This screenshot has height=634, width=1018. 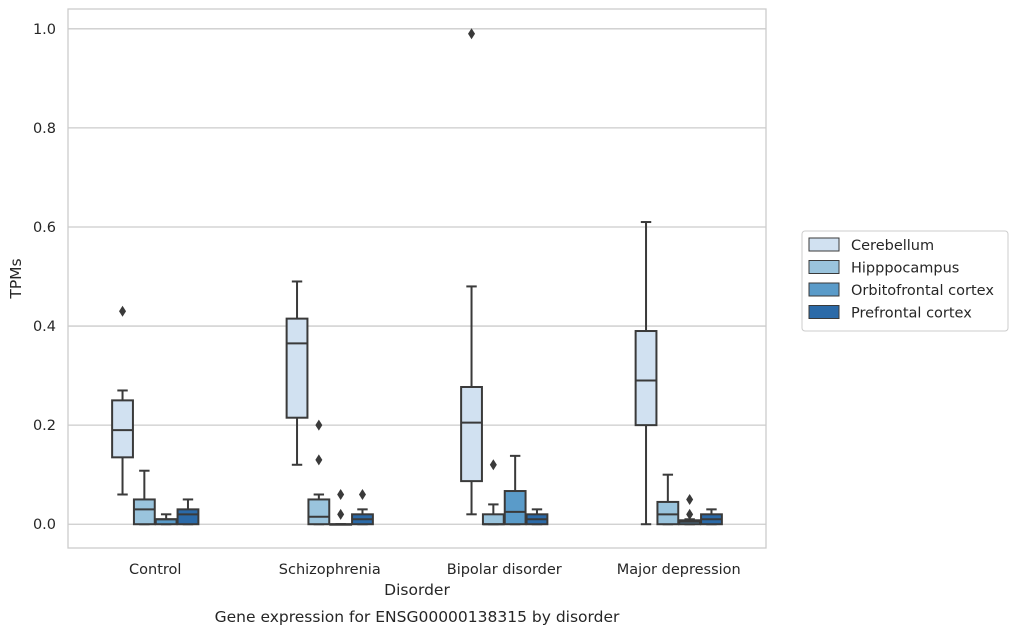 I want to click on x-tick-label: Bipolar disorder, so click(x=504, y=570).